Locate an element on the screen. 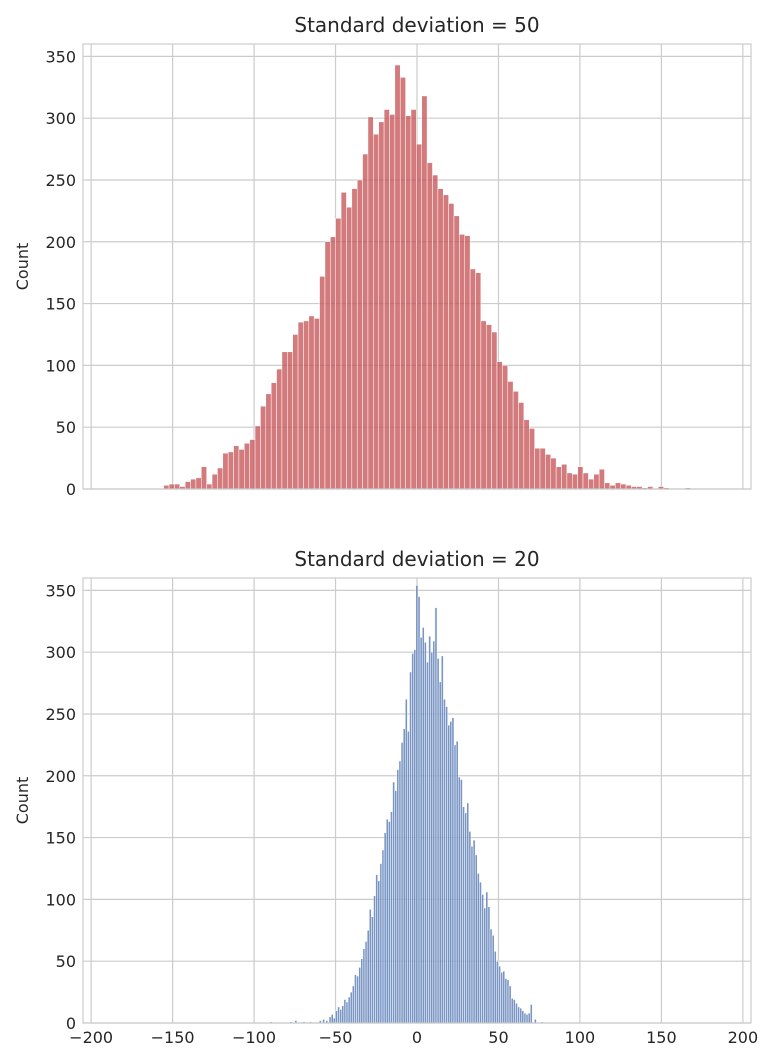 This screenshot has height=1063, width=768. y-tick-label: 150 is located at coordinates (60, 304).